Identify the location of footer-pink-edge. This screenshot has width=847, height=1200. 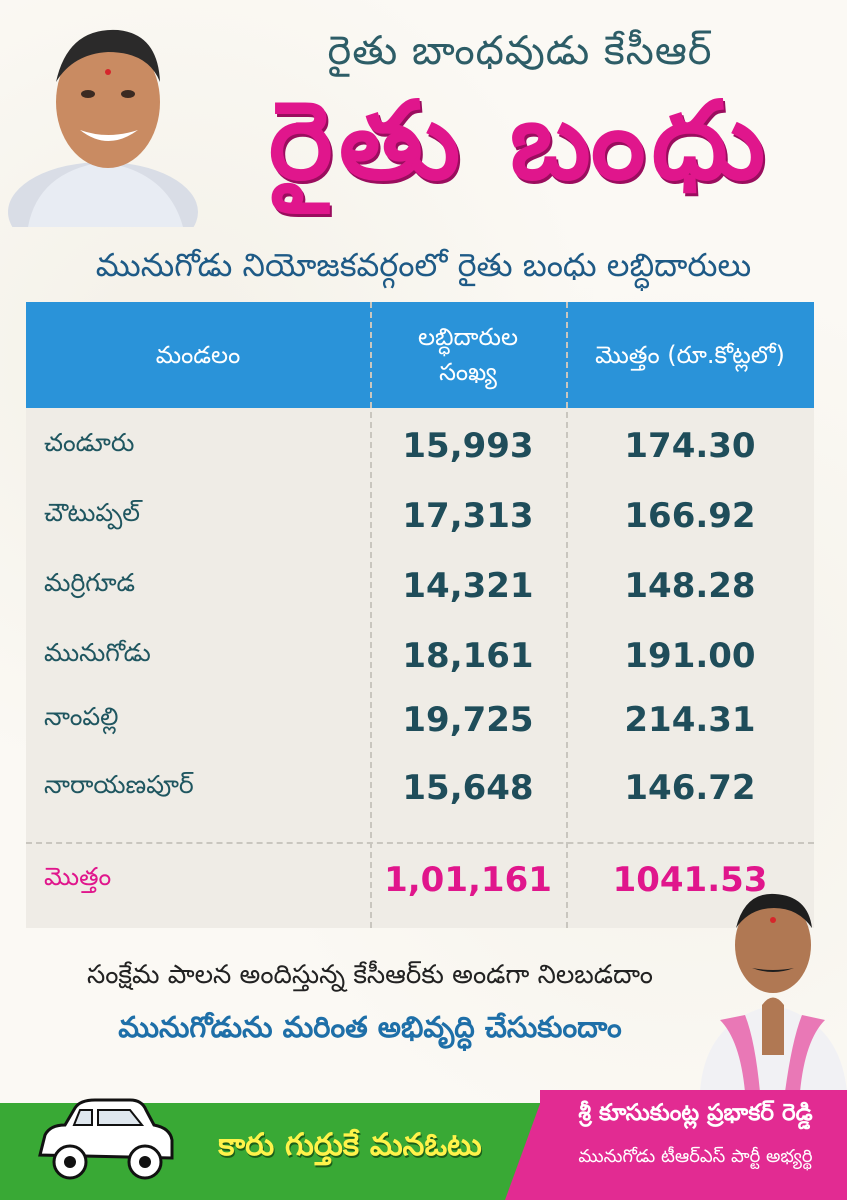
(525, 1145).